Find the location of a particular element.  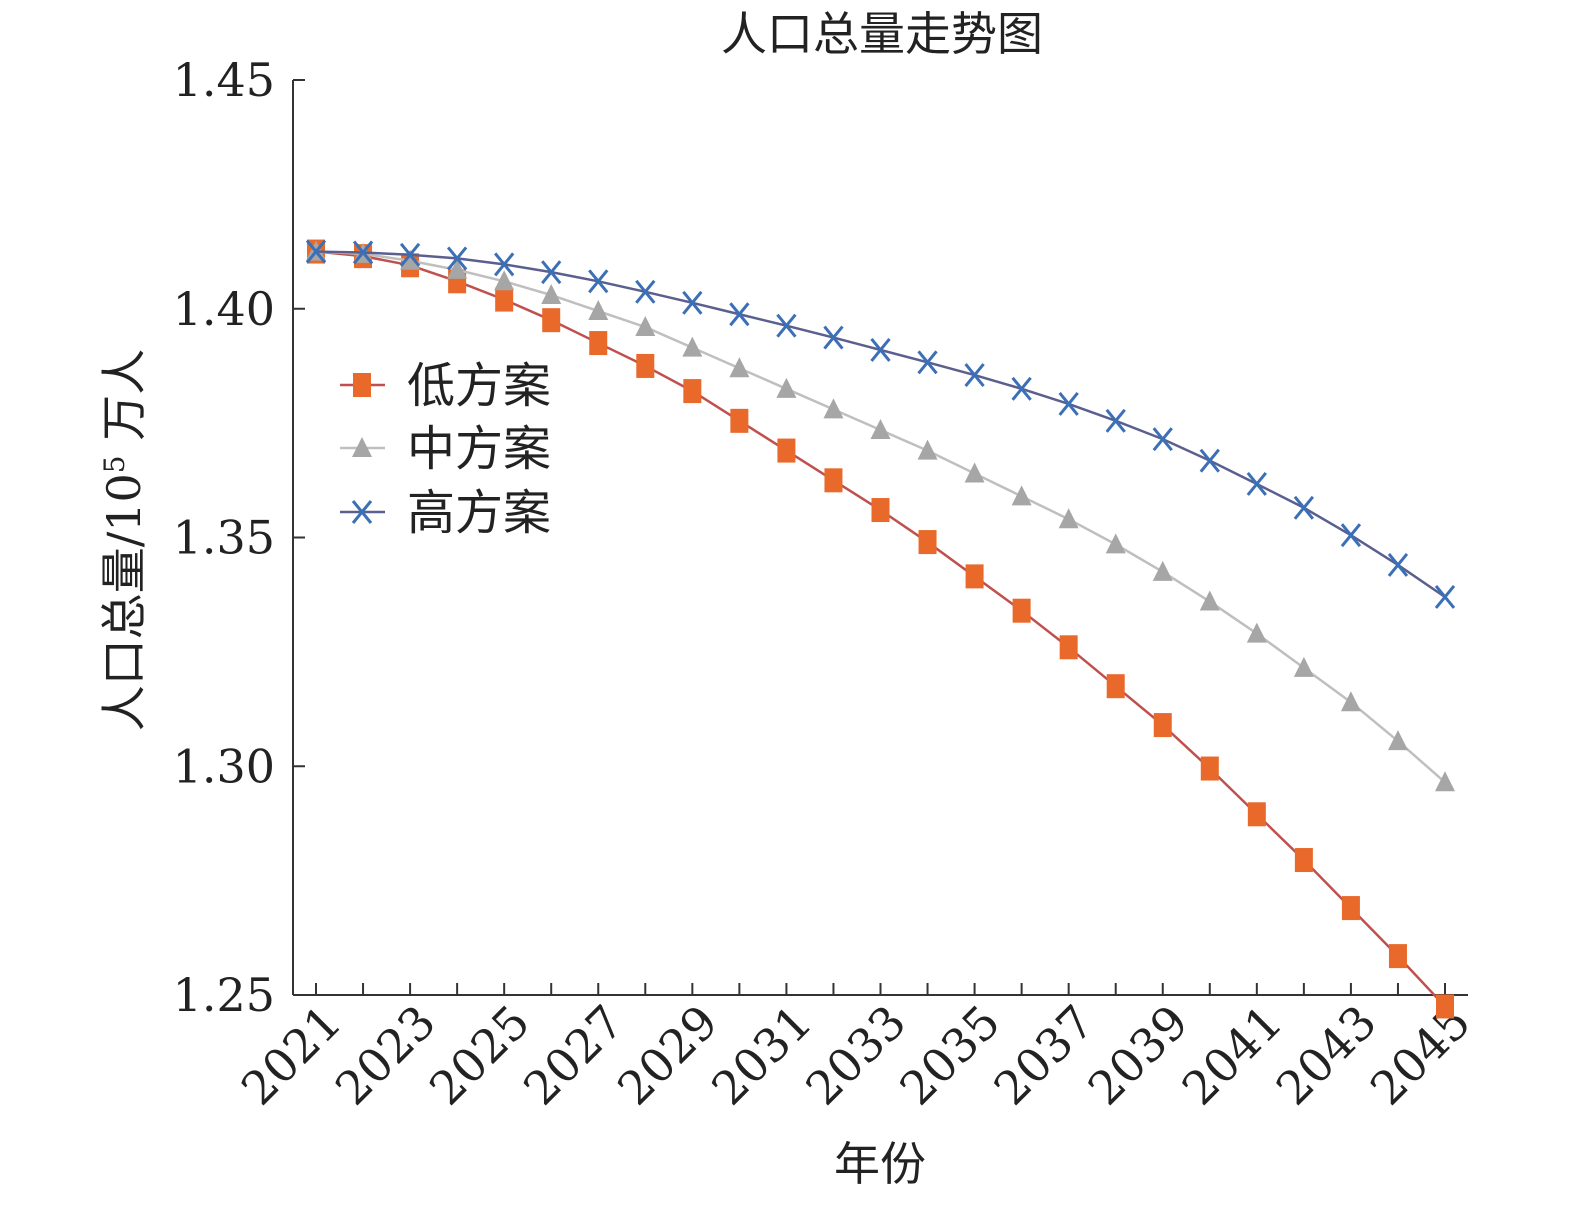

x-tick-label: 2023 is located at coordinates (385, 1055).